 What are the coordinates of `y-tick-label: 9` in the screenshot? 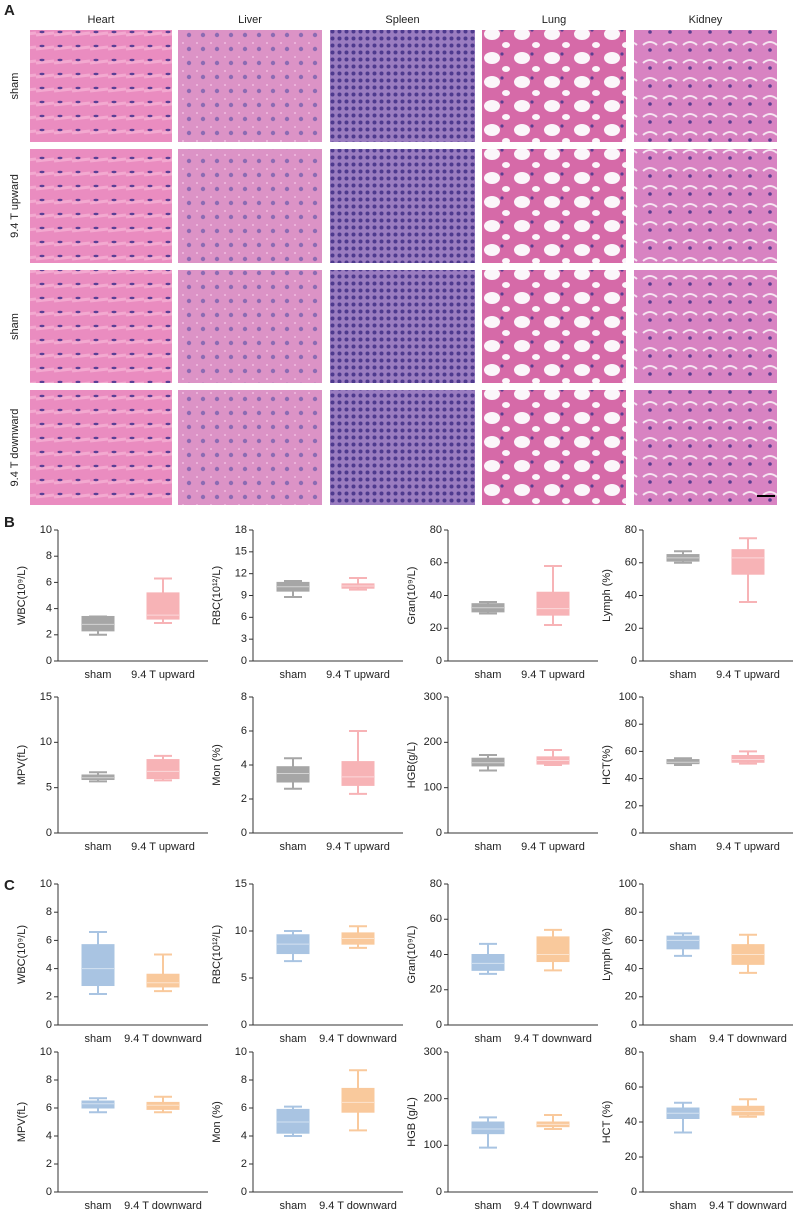 It's located at (244, 595).